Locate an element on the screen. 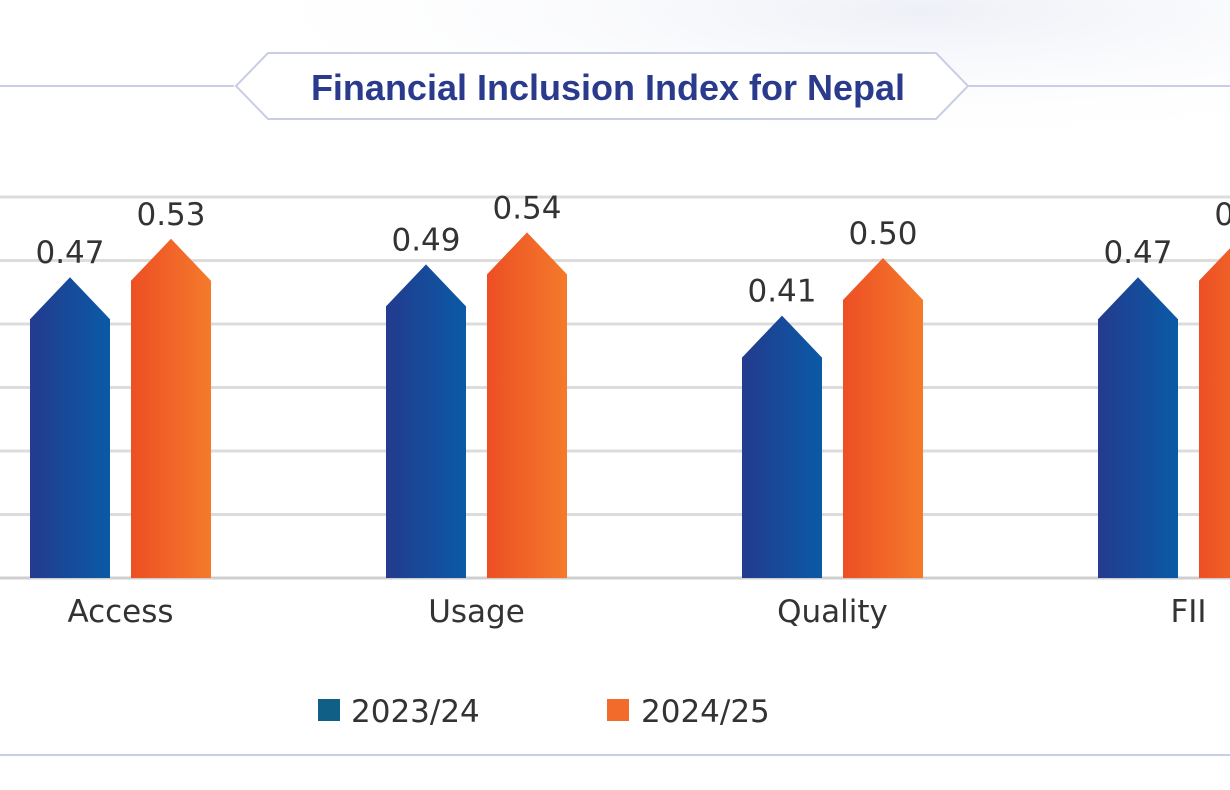 This screenshot has height=790, width=1230. title-banner is located at coordinates (602, 86).